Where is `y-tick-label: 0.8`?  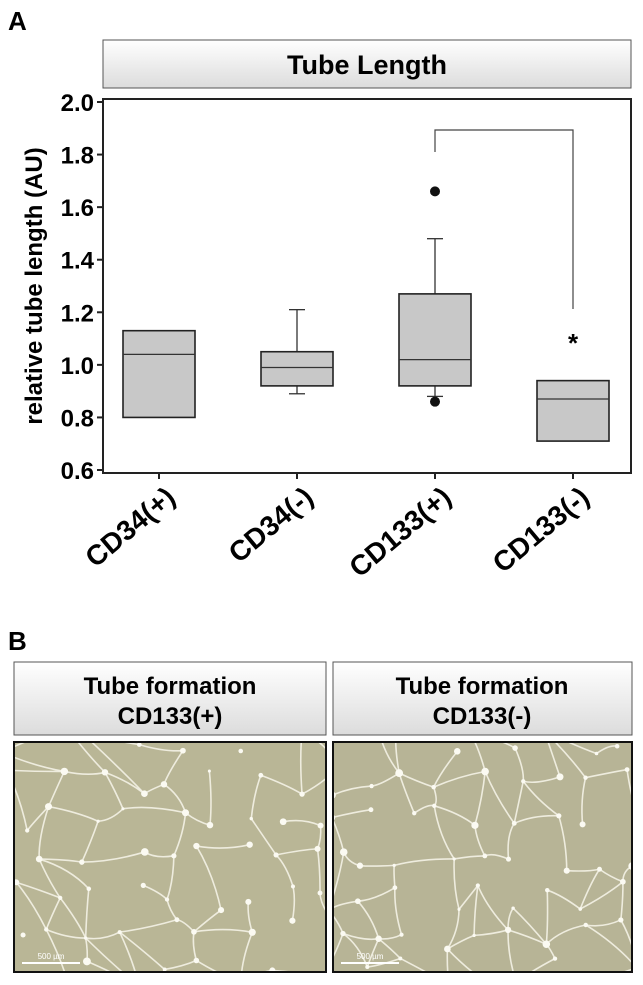 y-tick-label: 0.8 is located at coordinates (77, 418).